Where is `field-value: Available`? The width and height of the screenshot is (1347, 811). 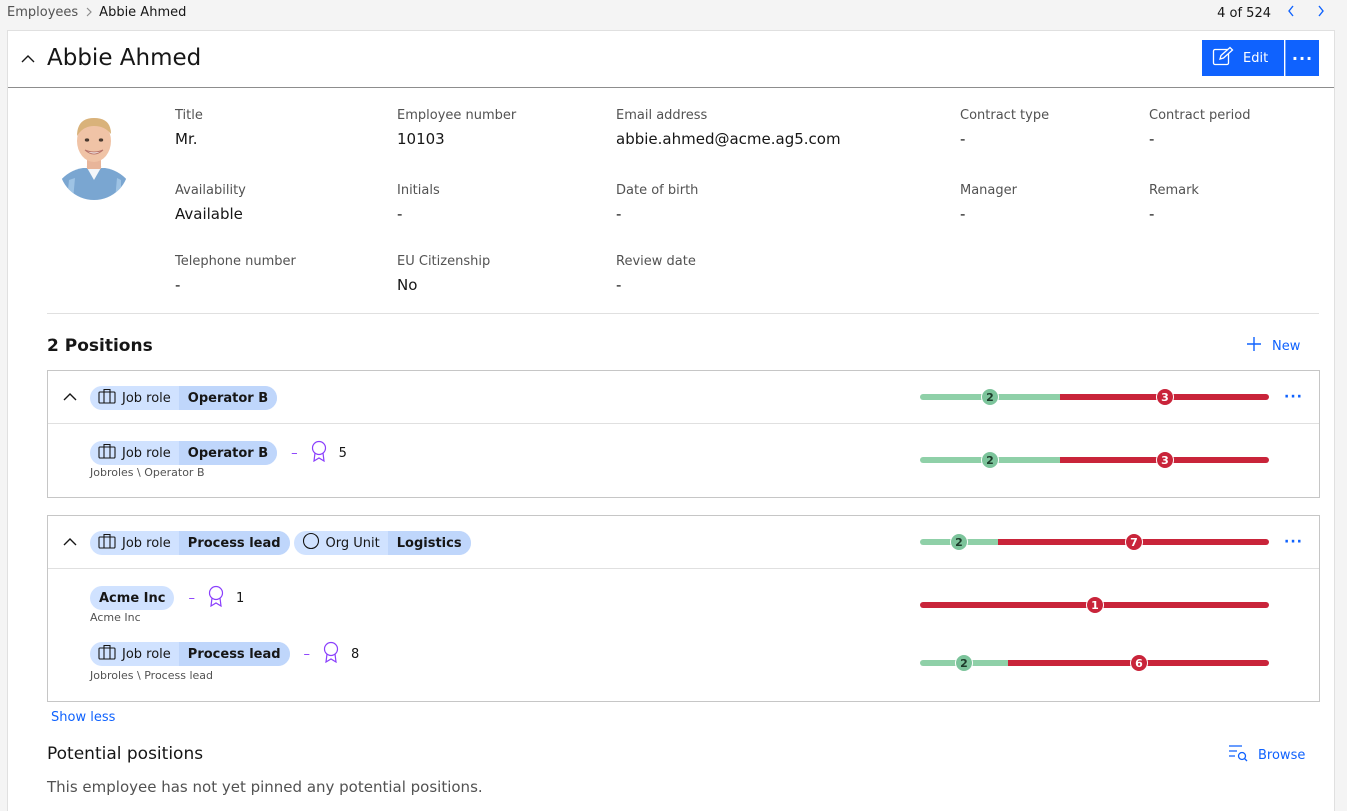
field-value: Available is located at coordinates (209, 214).